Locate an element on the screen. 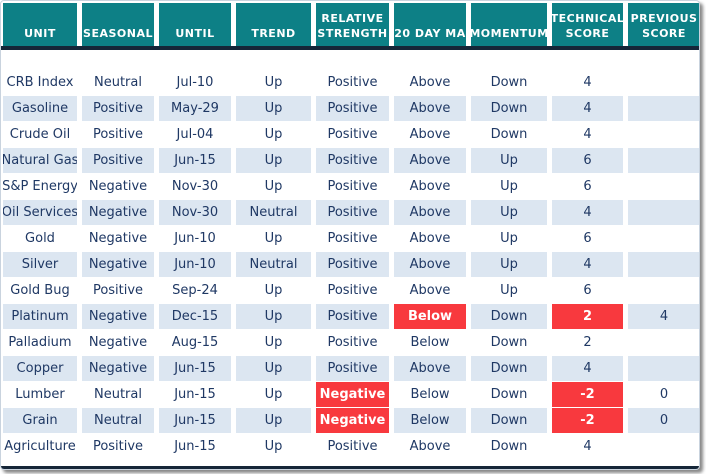  cell-relative-strength: Negative is located at coordinates (352, 420).